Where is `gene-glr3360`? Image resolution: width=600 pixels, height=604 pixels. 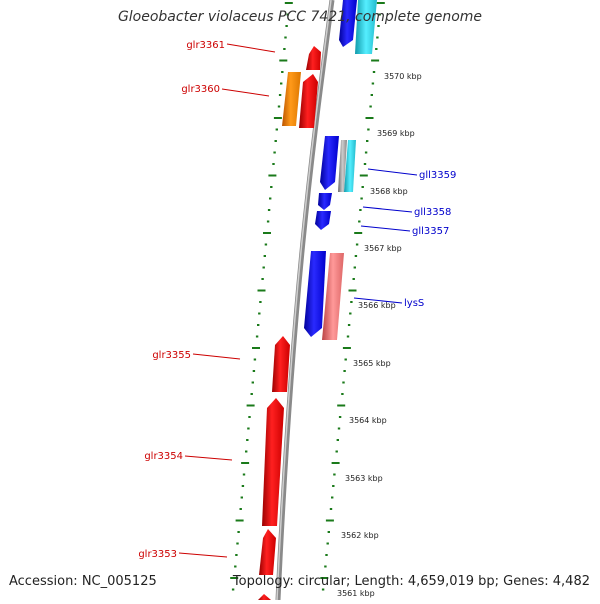
gene-glr3360 is located at coordinates (308, 101).